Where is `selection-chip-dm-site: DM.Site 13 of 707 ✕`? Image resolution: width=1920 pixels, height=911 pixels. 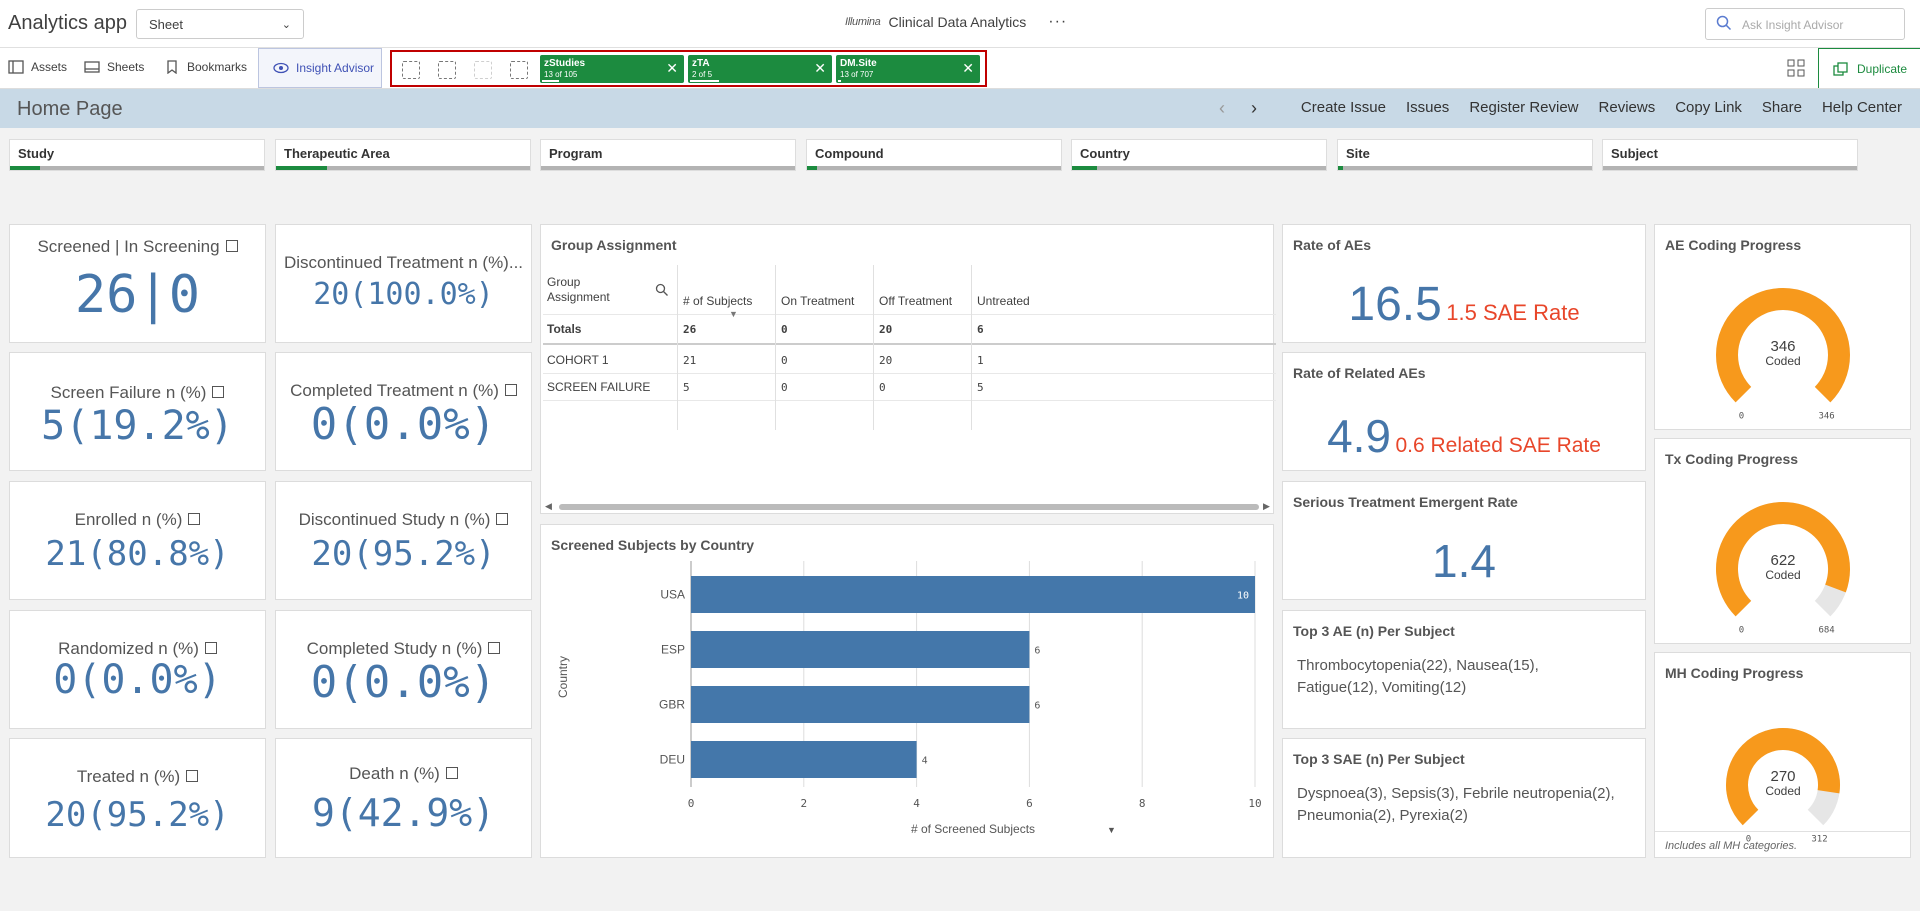 selection-chip-dm-site: DM.Site 13 of 707 ✕ is located at coordinates (908, 69).